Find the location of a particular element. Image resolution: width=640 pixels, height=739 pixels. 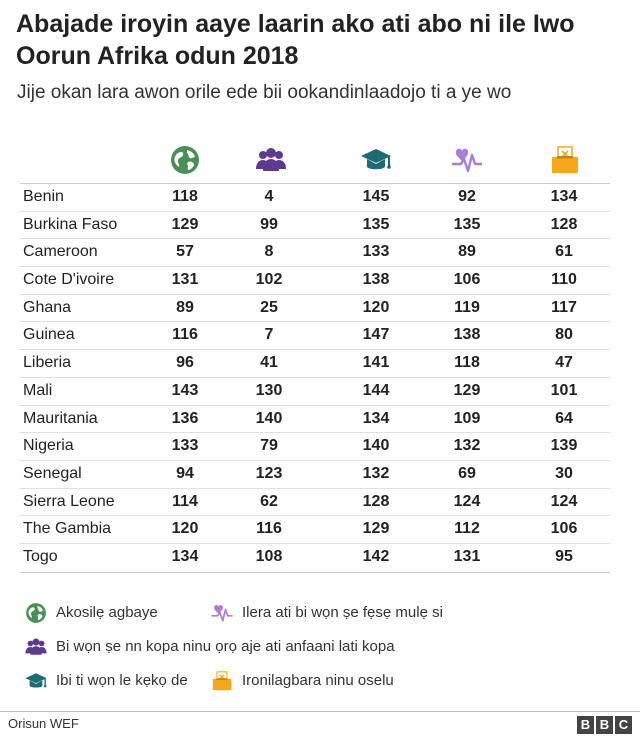

rank-education: 120 is located at coordinates (376, 307).